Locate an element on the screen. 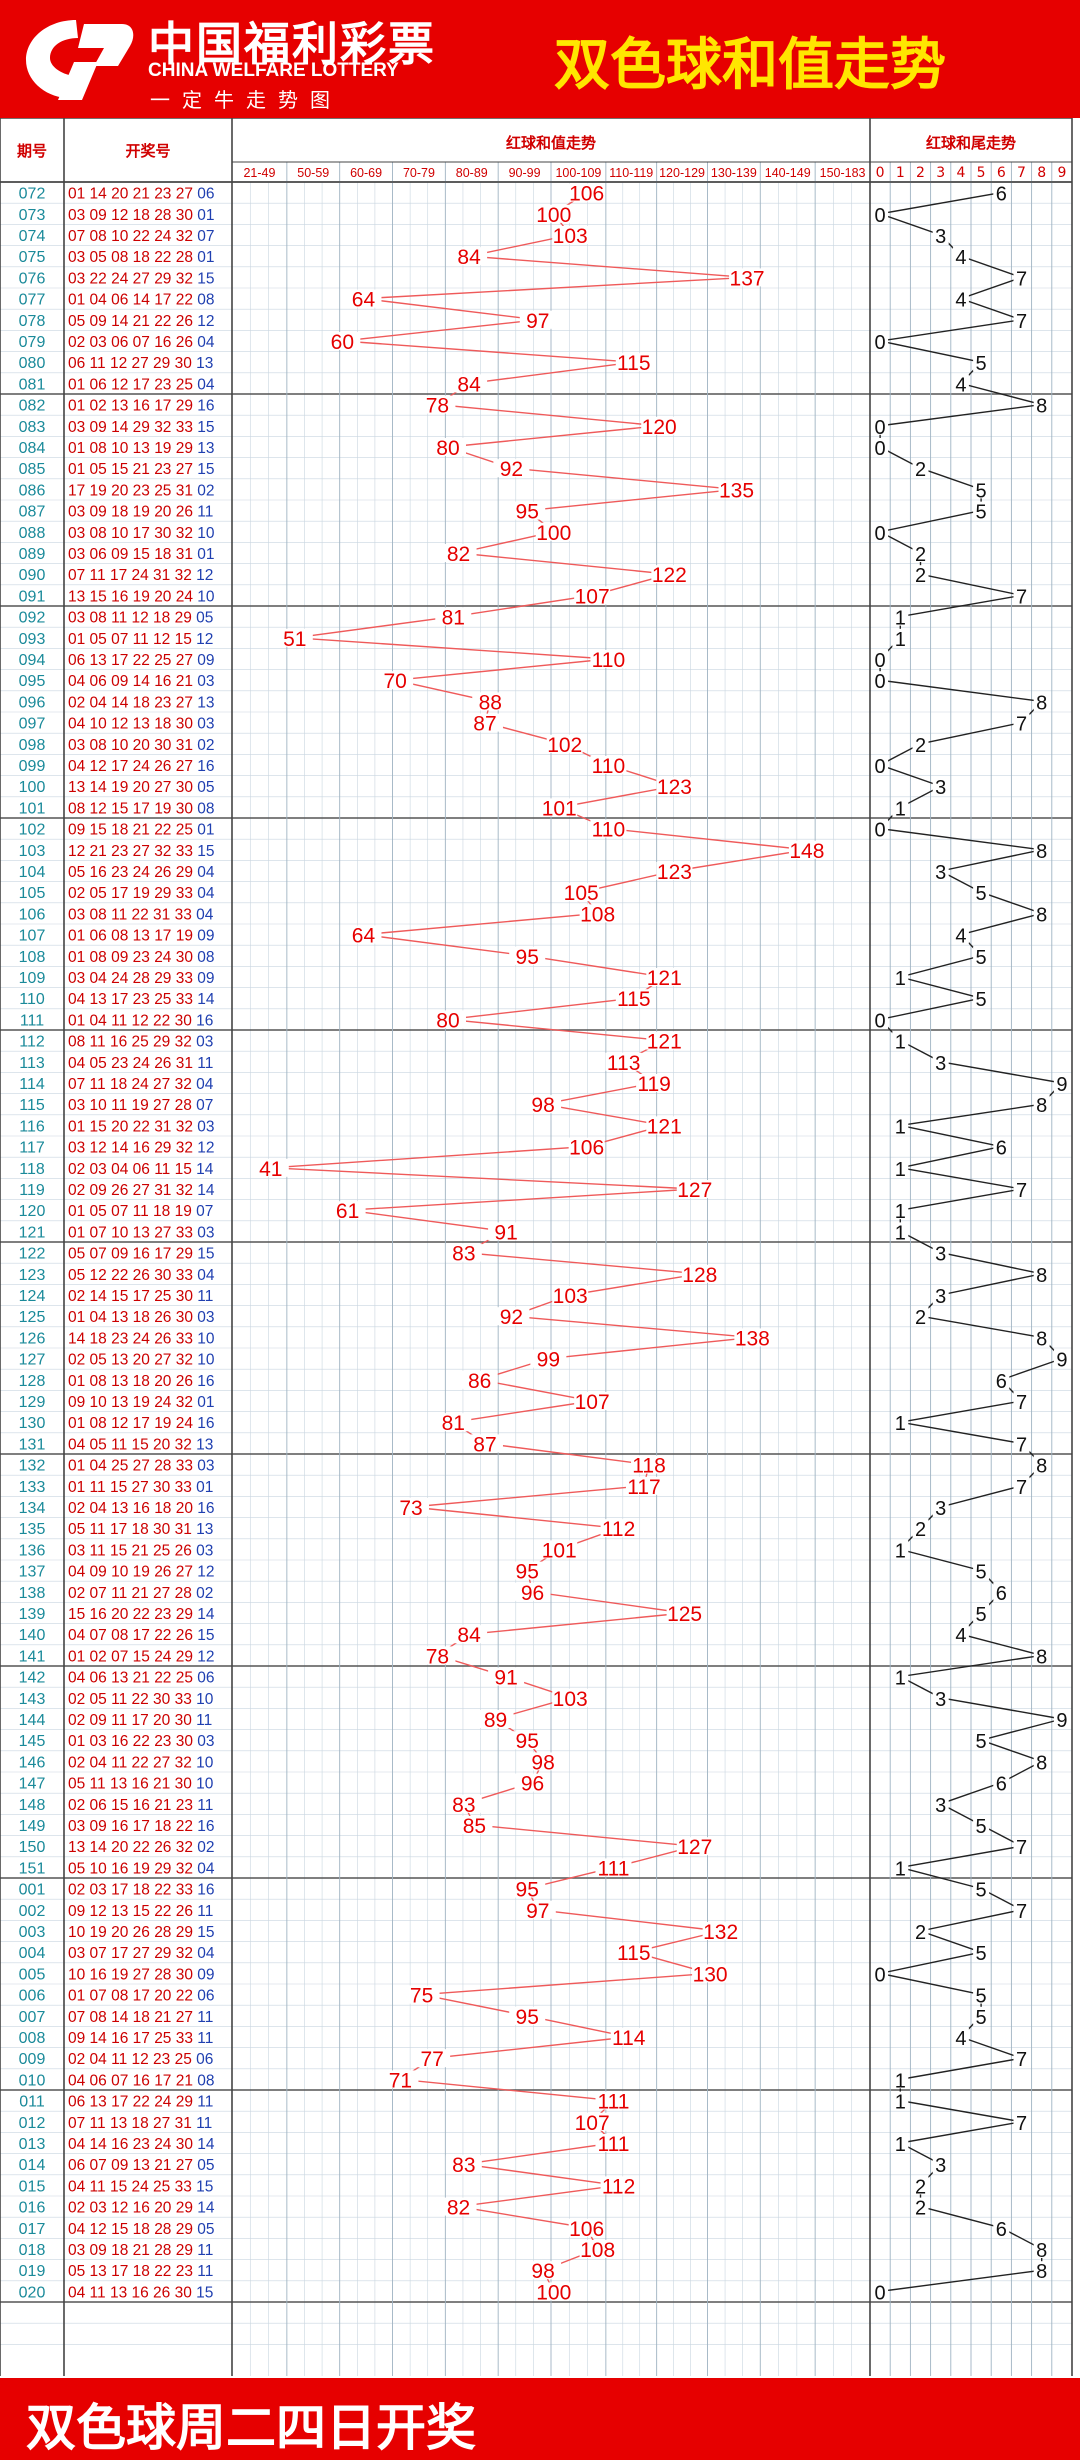 This screenshot has width=1080, height=2460. period-number: 095 is located at coordinates (32, 681).